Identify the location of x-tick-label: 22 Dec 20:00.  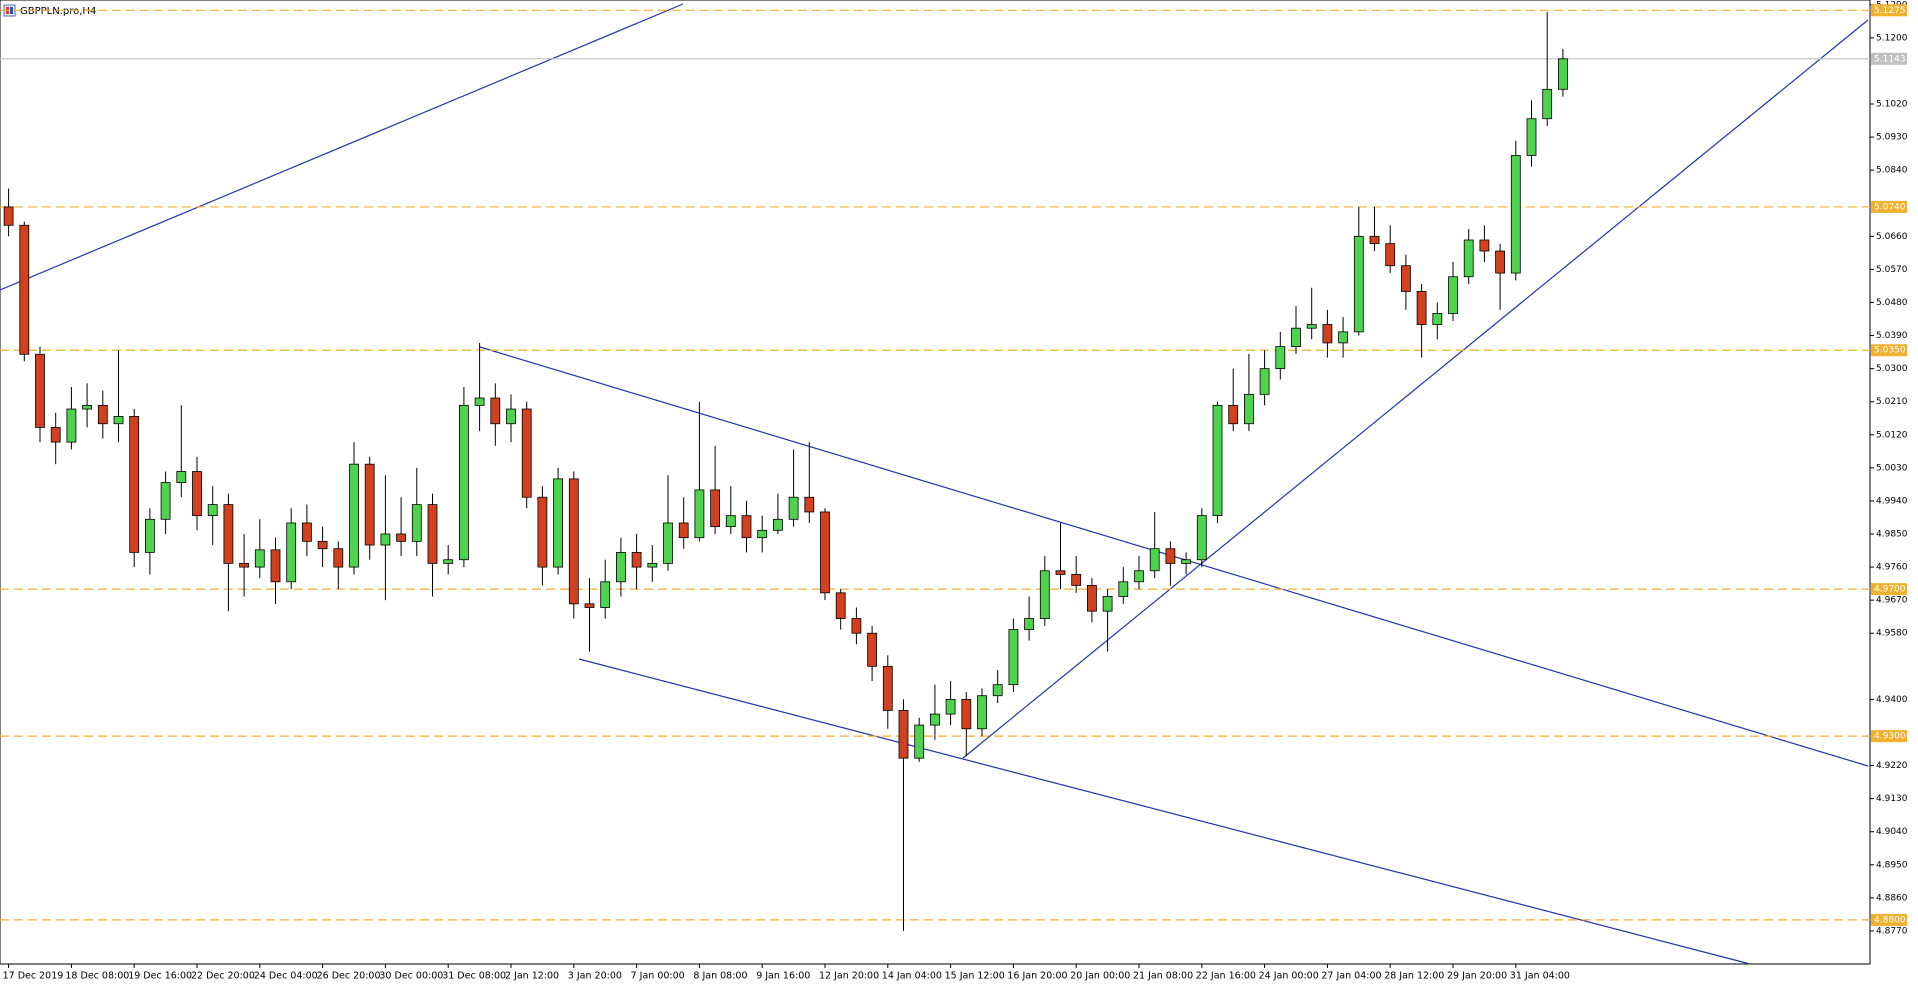
(223, 976).